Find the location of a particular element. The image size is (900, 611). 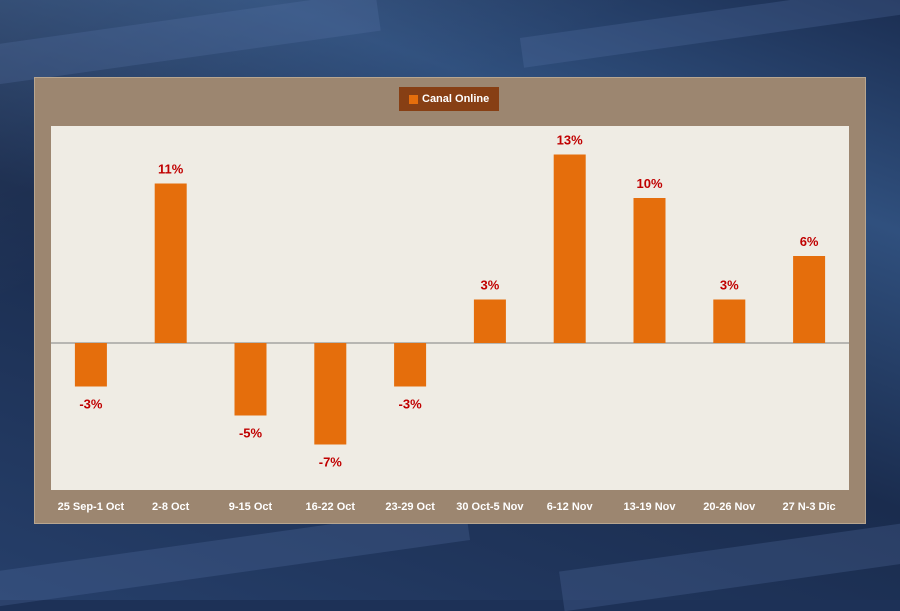

data-label: 6% is located at coordinates (809, 241).